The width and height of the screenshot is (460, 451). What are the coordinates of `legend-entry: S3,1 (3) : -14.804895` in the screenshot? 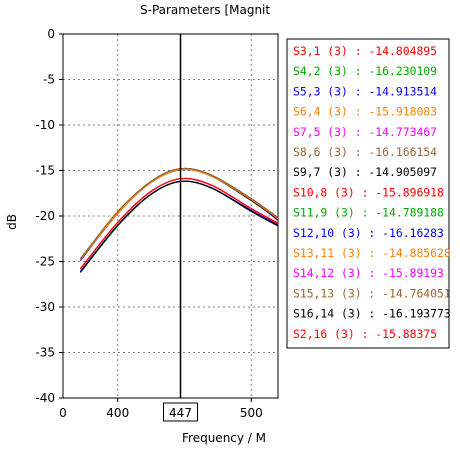 It's located at (365, 51).